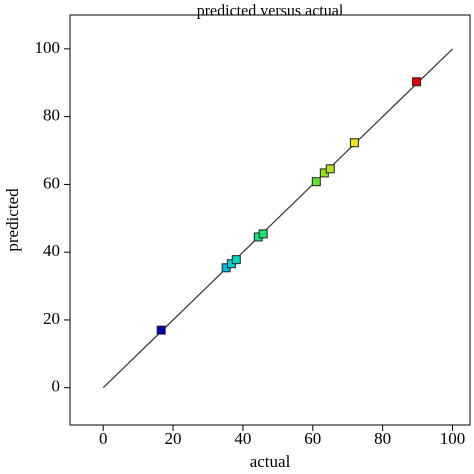 The image size is (474, 474). Describe the element at coordinates (242, 438) in the screenshot. I see `x-tick-label: 40` at that location.